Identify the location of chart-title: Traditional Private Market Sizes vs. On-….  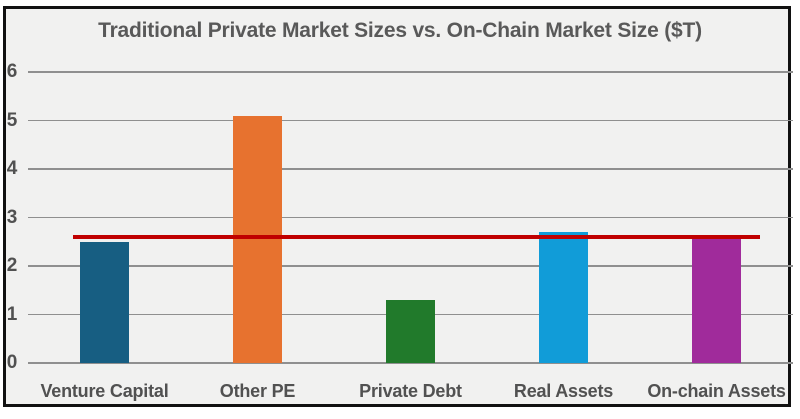
(400, 30).